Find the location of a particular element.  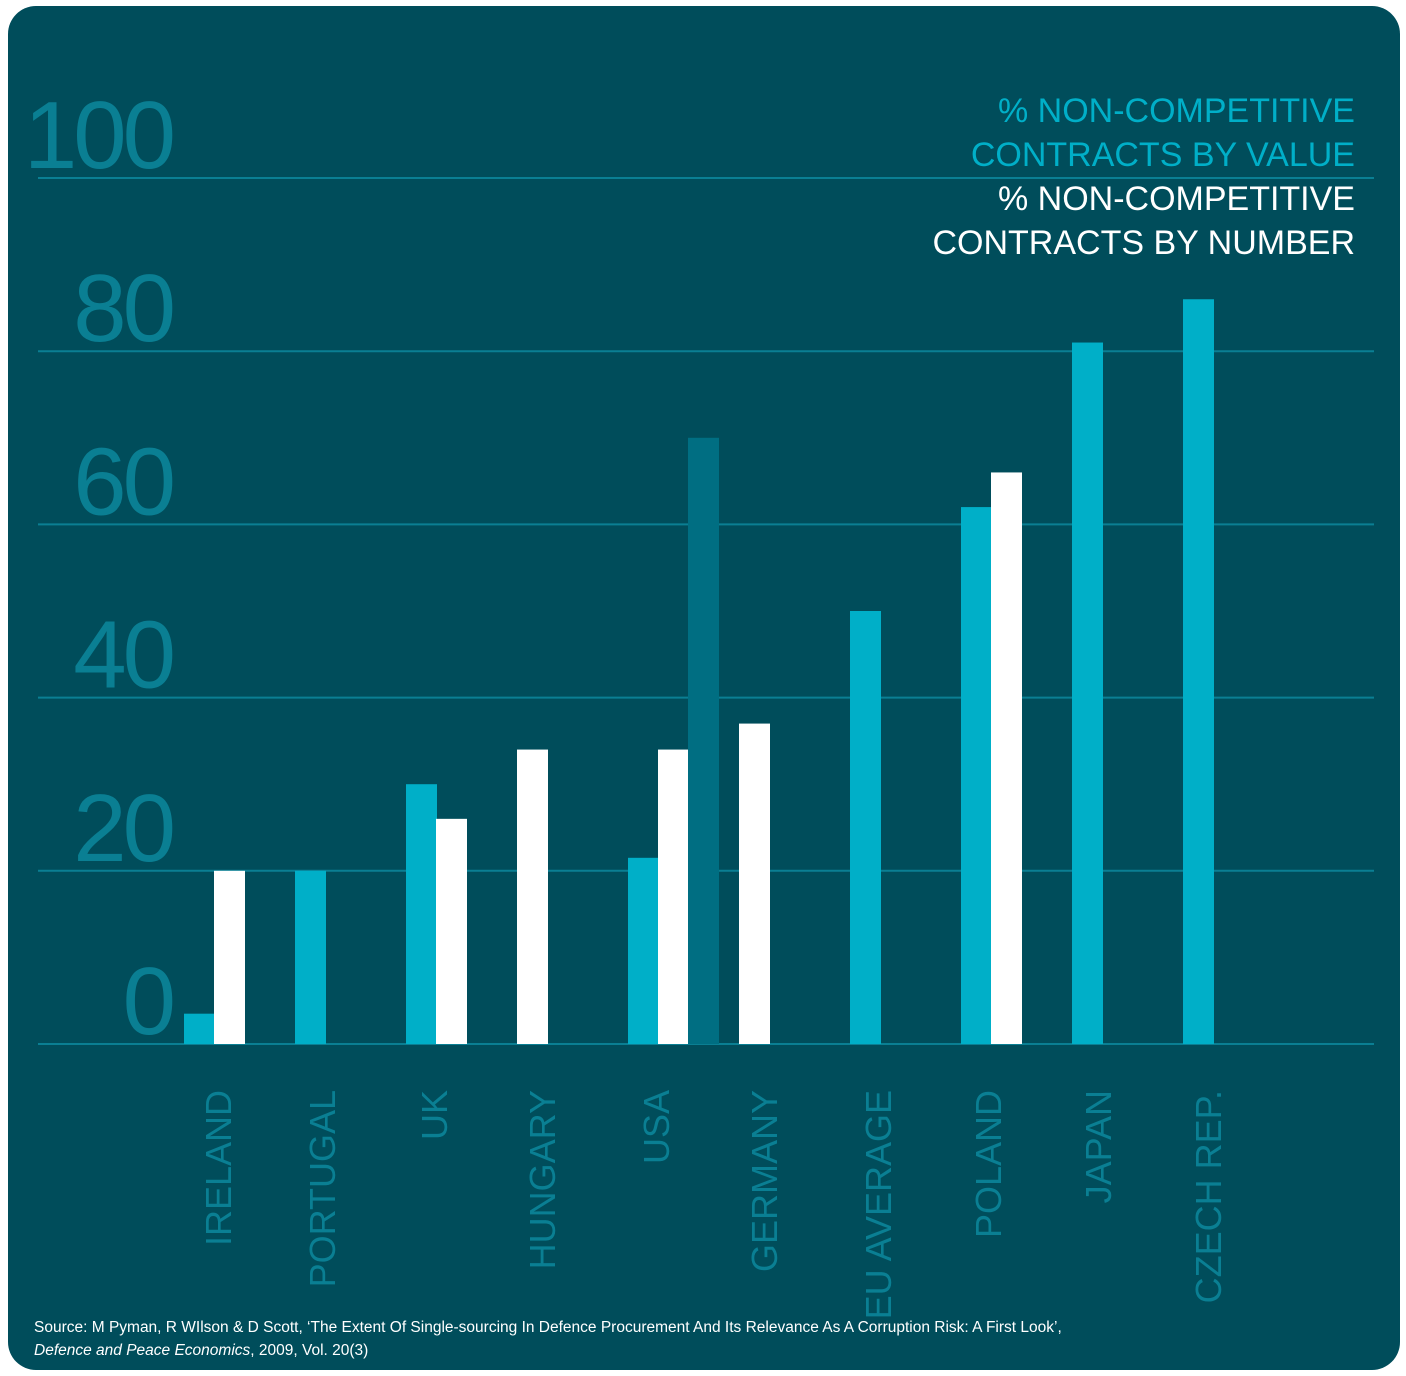

x-tick-label: USA is located at coordinates (656, 1127).